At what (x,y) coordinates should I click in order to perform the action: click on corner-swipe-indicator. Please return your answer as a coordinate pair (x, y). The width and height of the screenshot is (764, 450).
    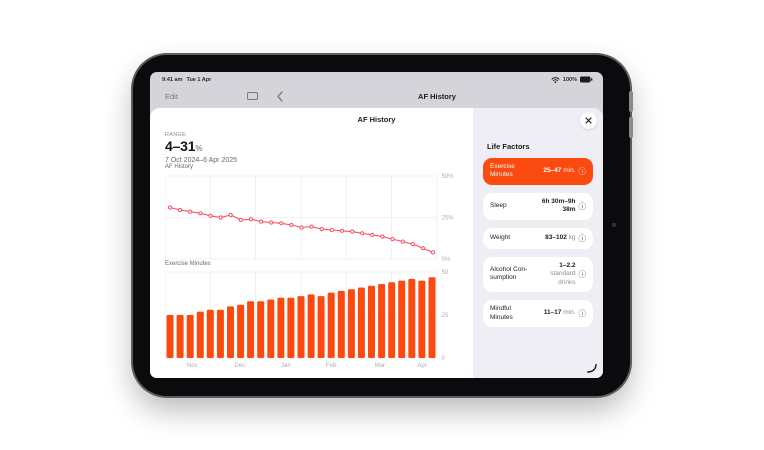
    Looking at the image, I should click on (592, 368).